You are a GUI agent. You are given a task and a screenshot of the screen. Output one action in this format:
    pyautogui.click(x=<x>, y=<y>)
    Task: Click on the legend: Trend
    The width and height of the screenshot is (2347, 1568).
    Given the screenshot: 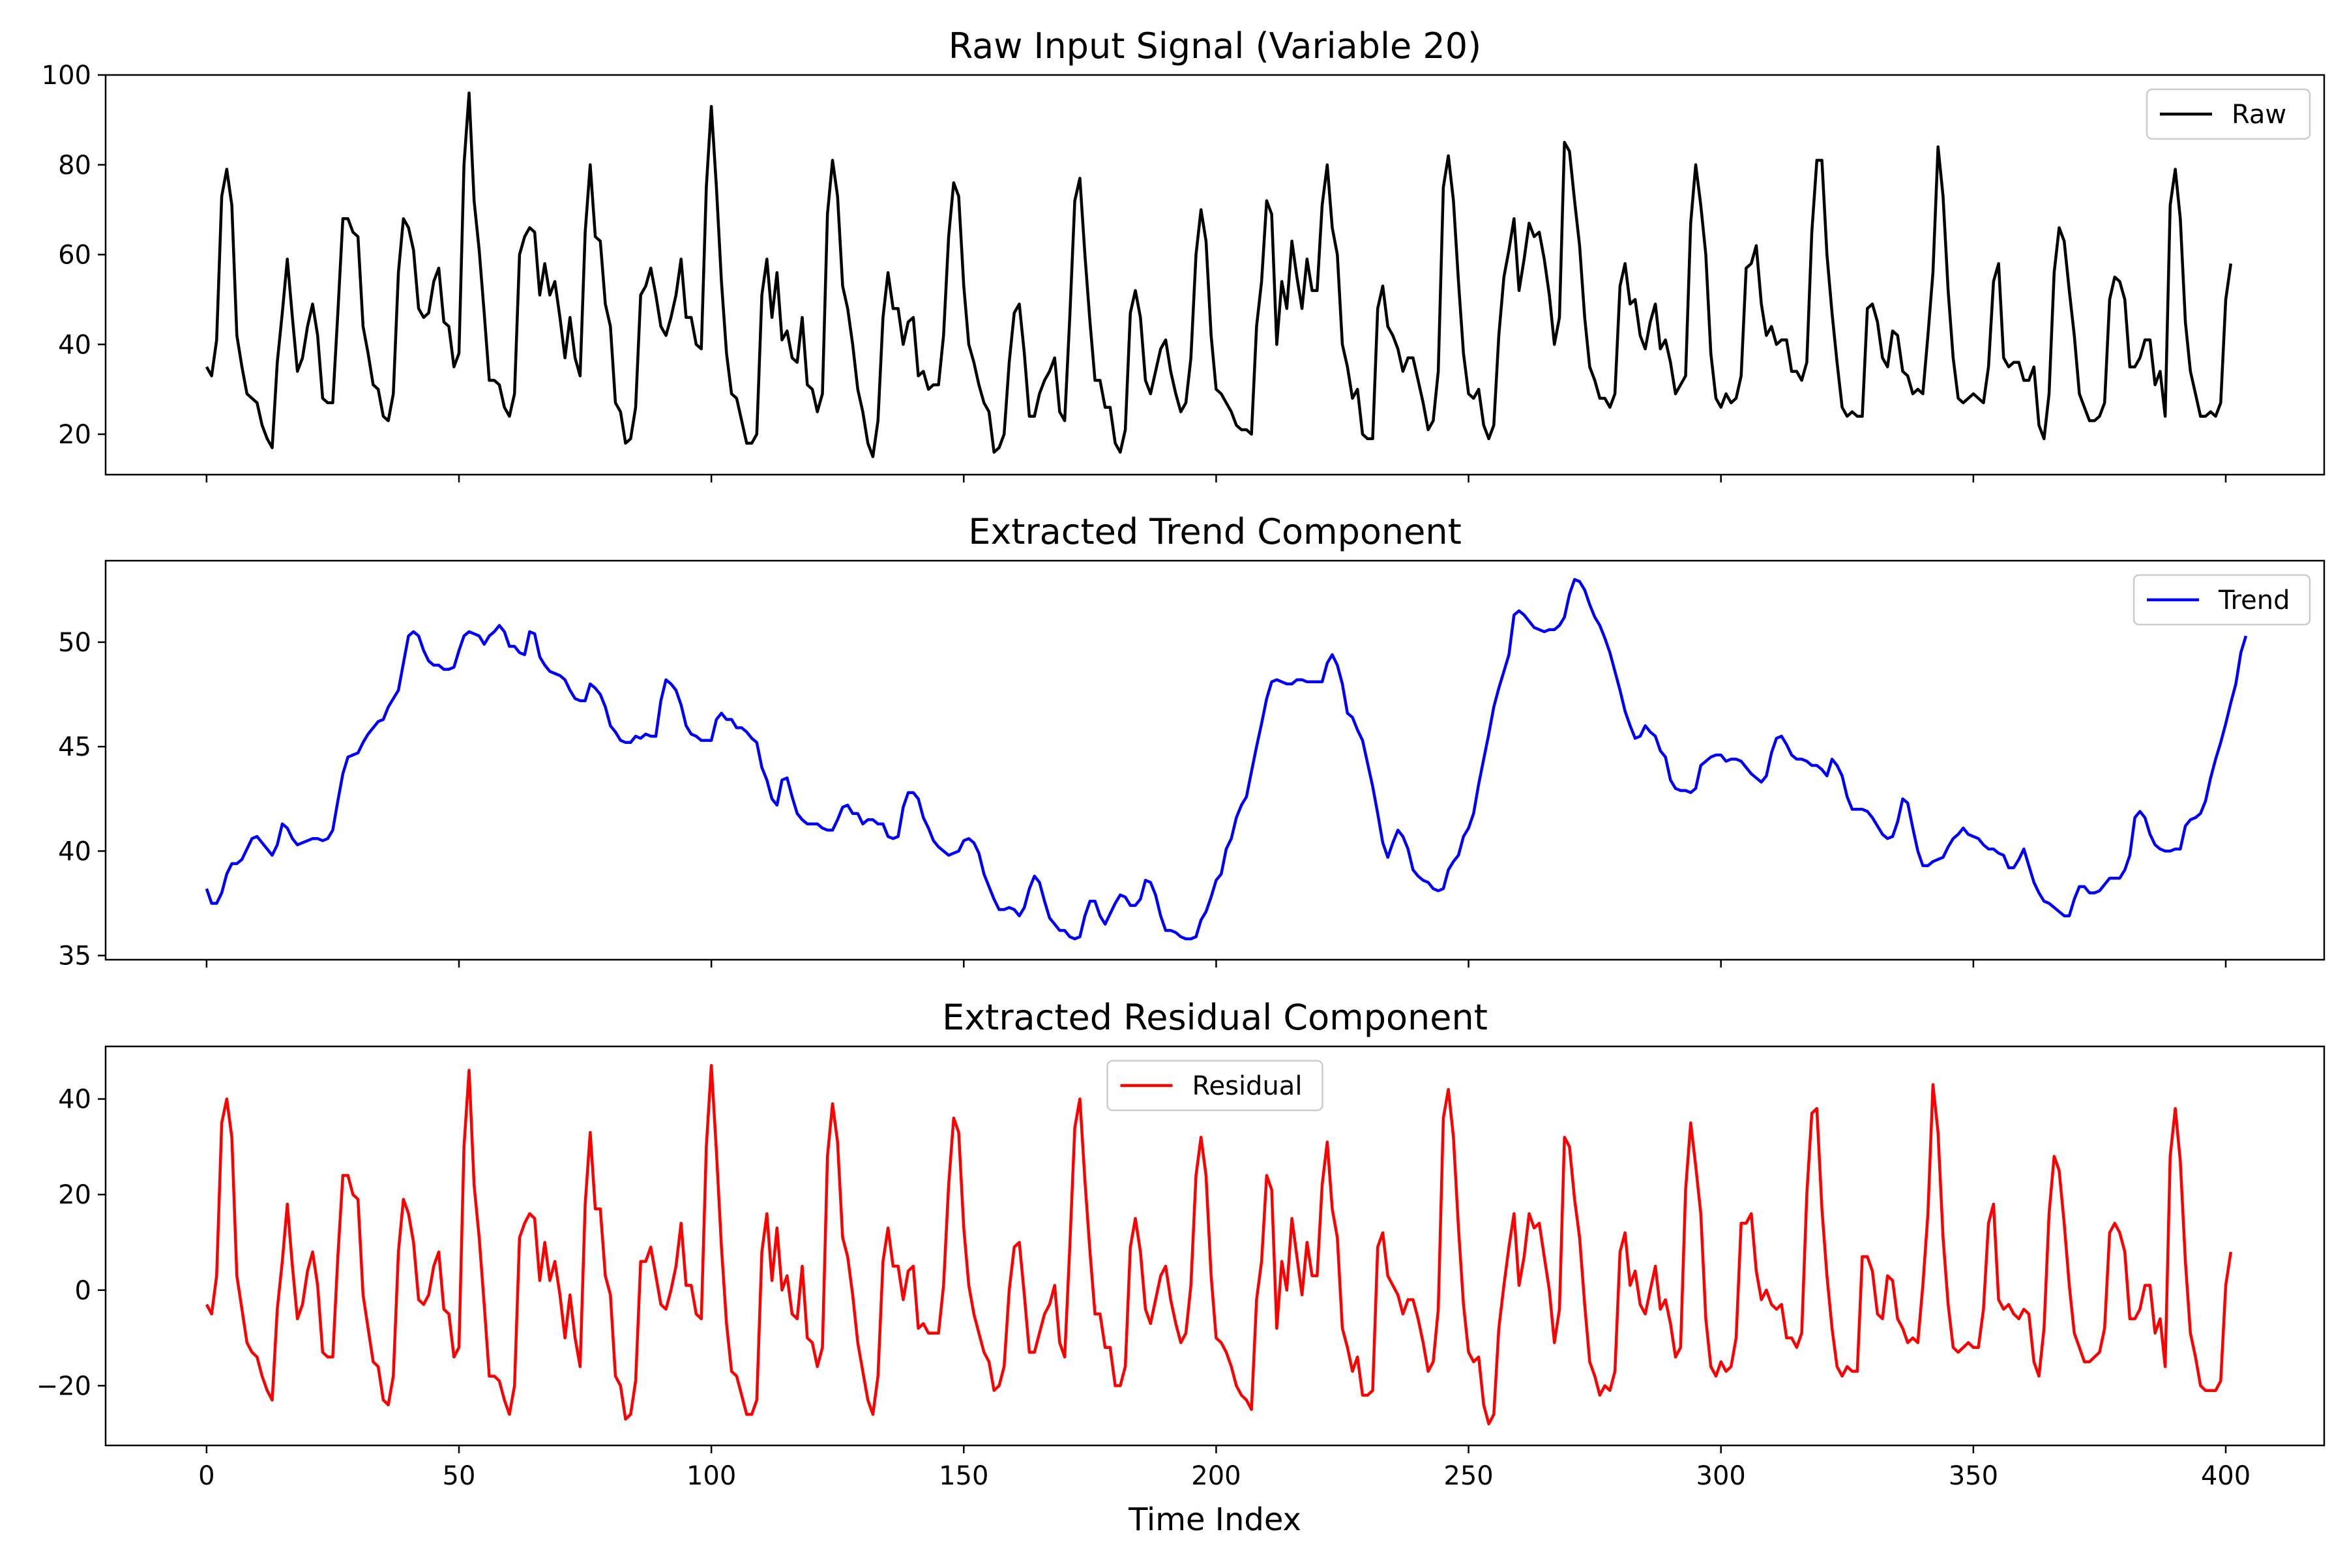 What is the action you would take?
    pyautogui.click(x=2222, y=600)
    